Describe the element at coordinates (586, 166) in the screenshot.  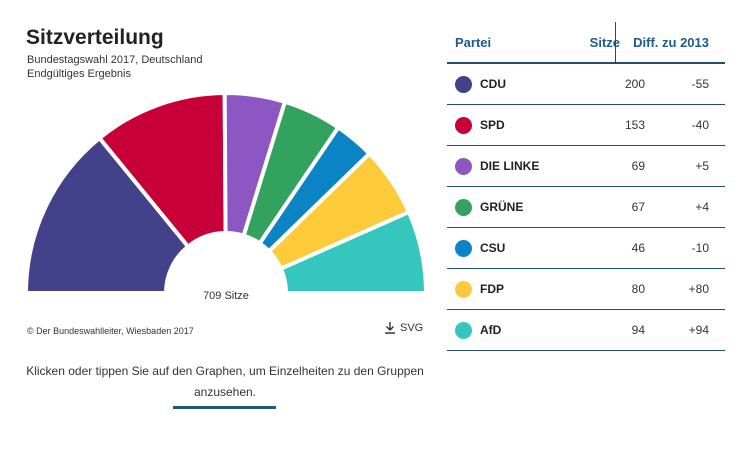
I see `table-row: DIE LINKE 69 +5` at that location.